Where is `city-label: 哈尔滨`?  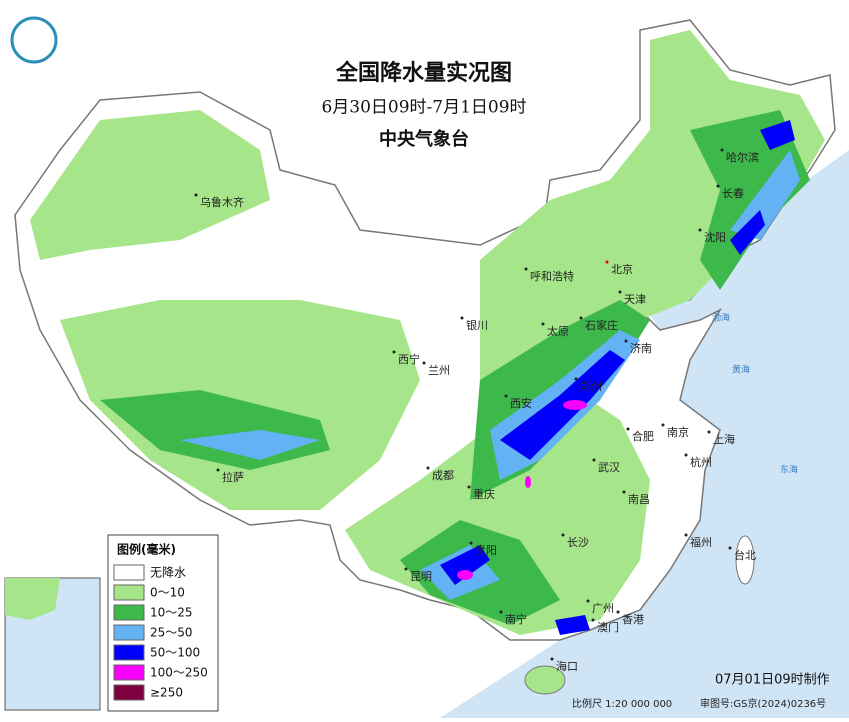 city-label: 哈尔滨 is located at coordinates (742, 157).